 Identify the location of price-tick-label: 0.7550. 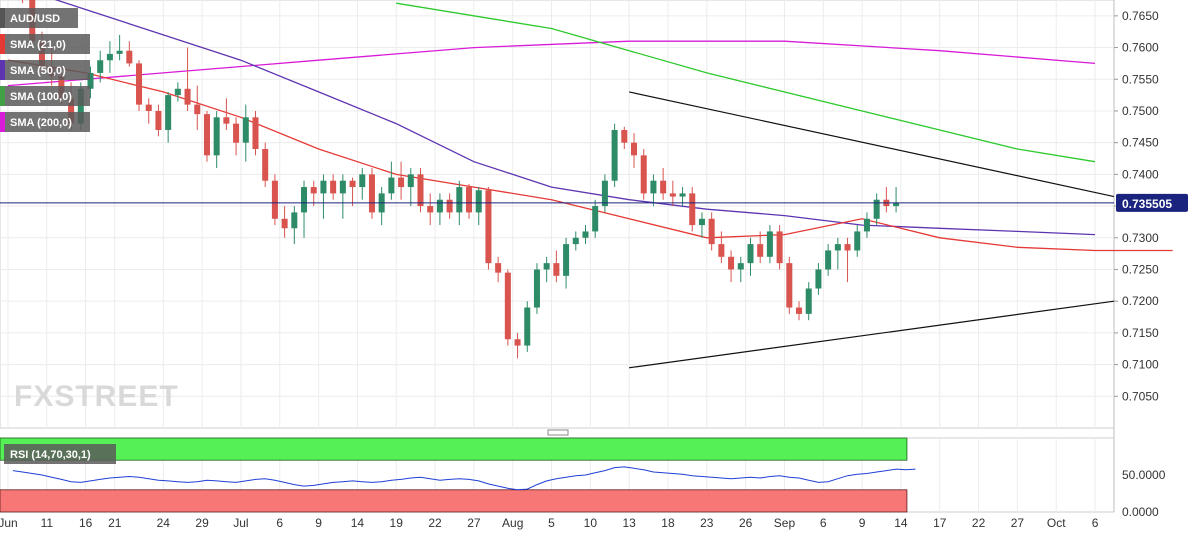
(1140, 79).